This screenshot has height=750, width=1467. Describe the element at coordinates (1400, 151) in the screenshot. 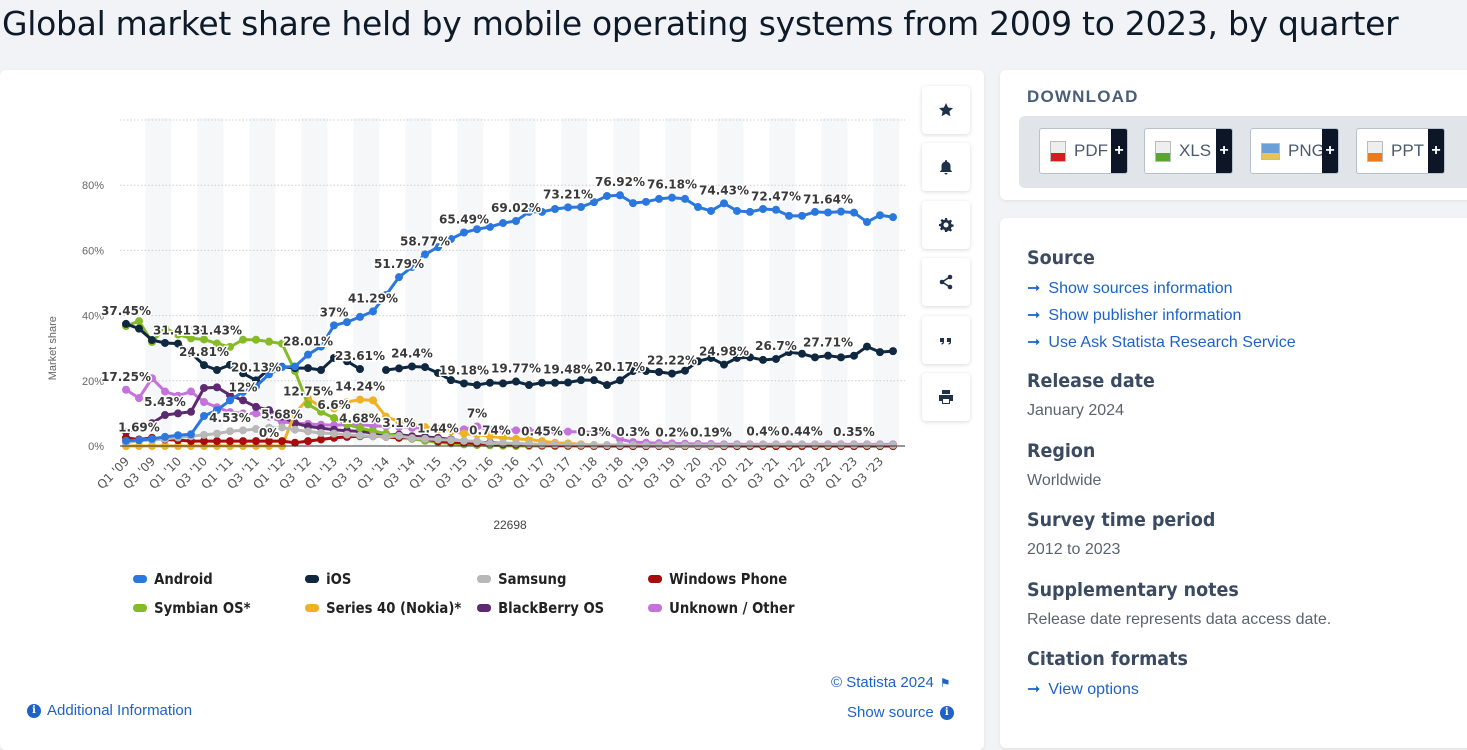

I see `download-ppt-button: PPT +` at that location.